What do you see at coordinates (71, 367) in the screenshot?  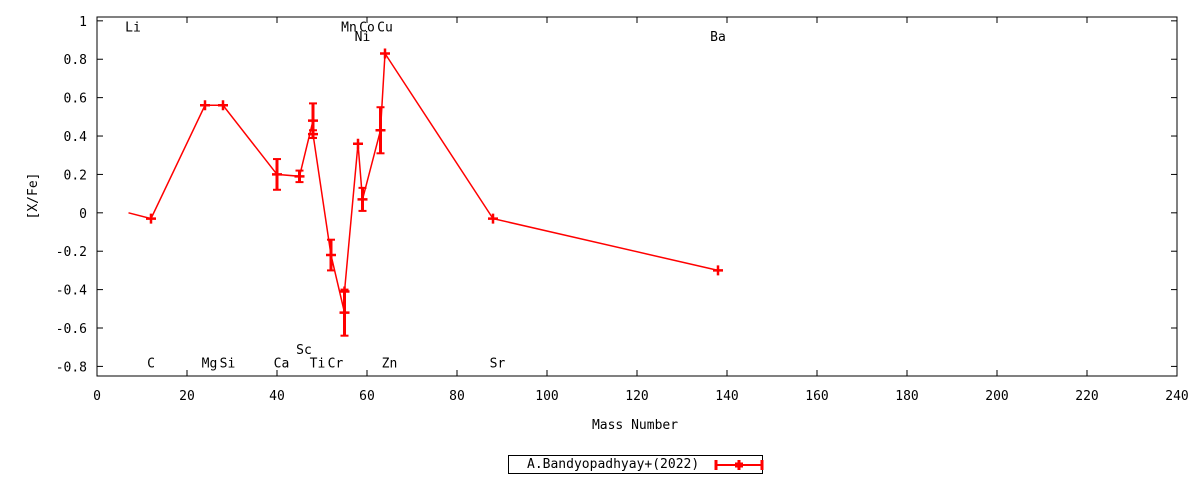 I see `y-tick-label: -0.8` at bounding box center [71, 367].